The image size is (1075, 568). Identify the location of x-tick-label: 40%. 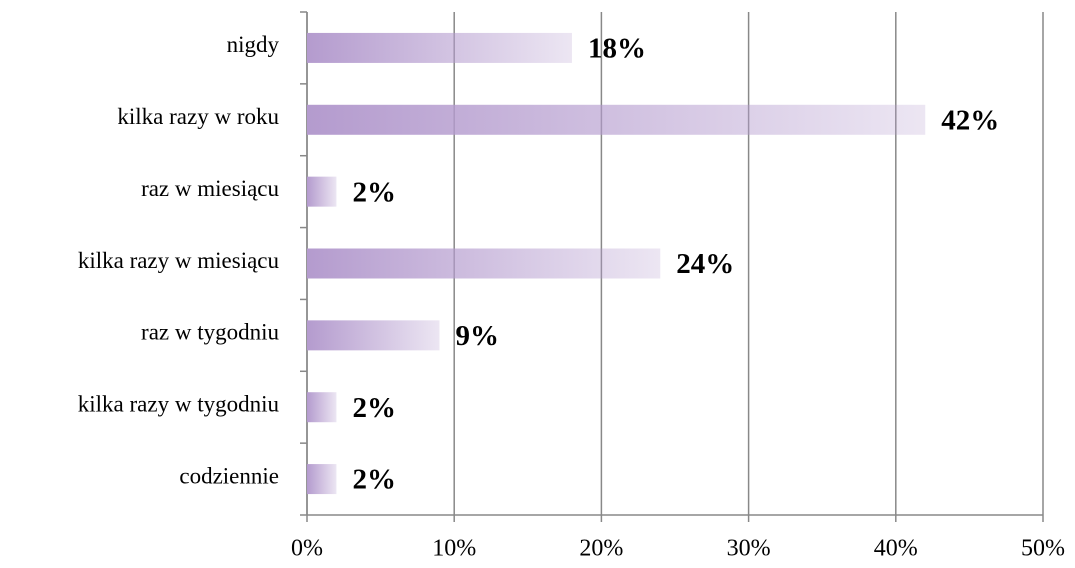
(896, 549).